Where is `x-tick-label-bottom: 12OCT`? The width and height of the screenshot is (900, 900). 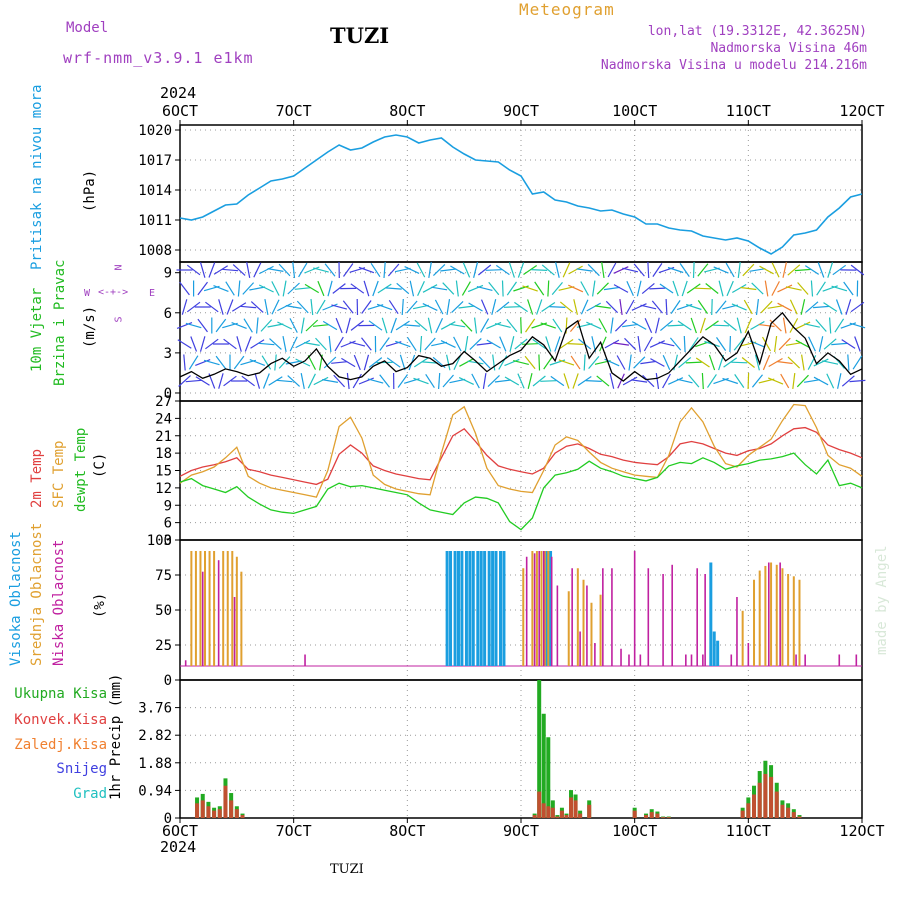
x-tick-label-bottom: 12OCT is located at coordinates (861, 831).